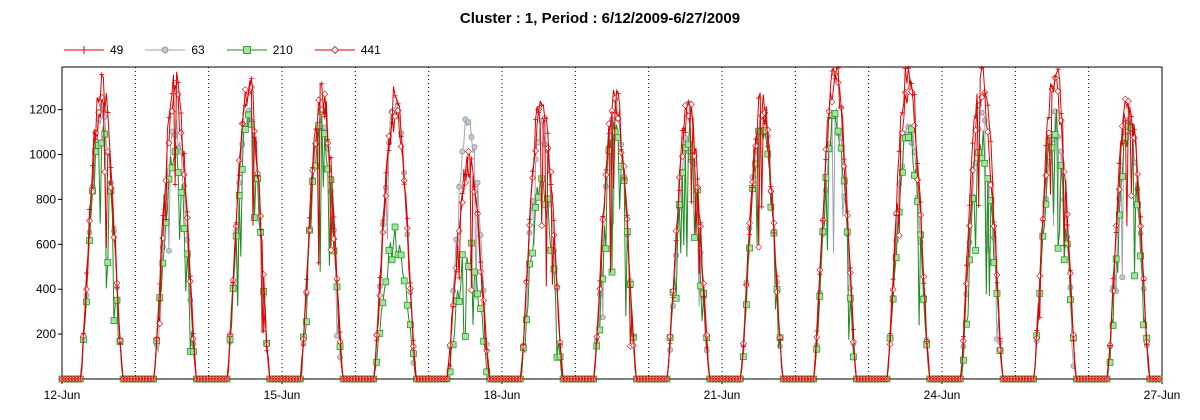 This screenshot has width=1200, height=420. Describe the element at coordinates (246, 50) in the screenshot. I see `legend-swatch-square-icon` at that location.